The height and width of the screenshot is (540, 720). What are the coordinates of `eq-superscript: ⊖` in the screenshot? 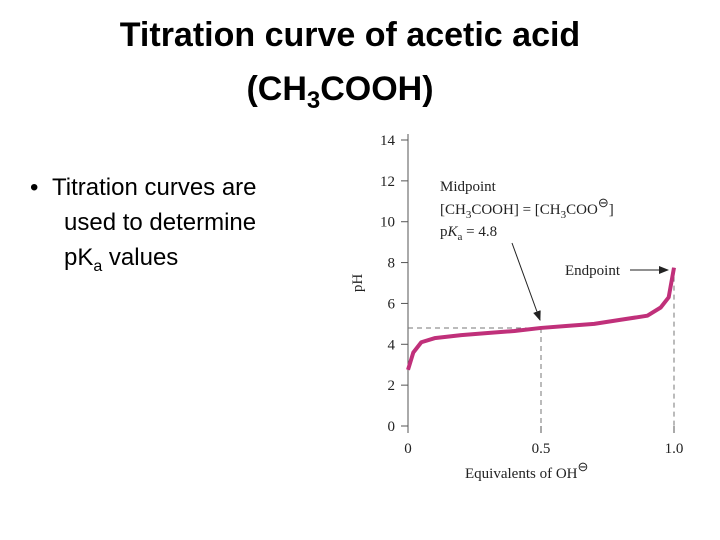 It's located at (603, 202).